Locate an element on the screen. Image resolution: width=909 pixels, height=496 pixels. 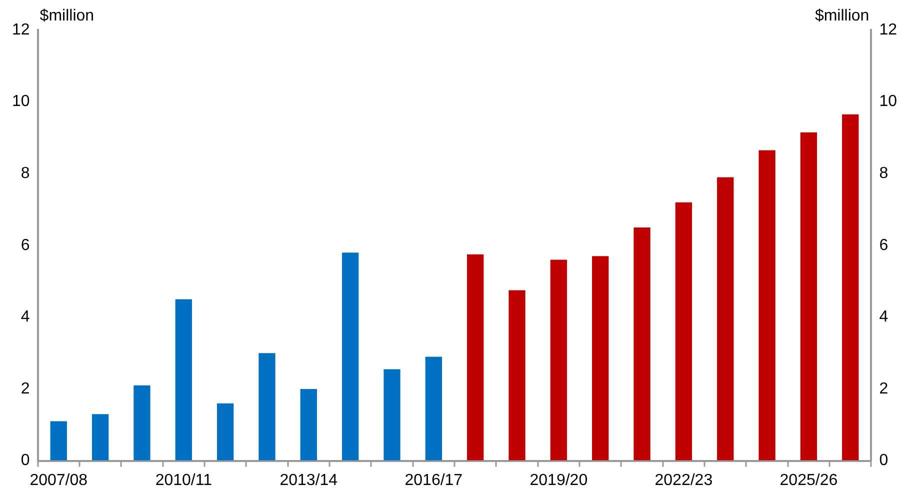
y-tick-label: 0 is located at coordinates (25, 461).